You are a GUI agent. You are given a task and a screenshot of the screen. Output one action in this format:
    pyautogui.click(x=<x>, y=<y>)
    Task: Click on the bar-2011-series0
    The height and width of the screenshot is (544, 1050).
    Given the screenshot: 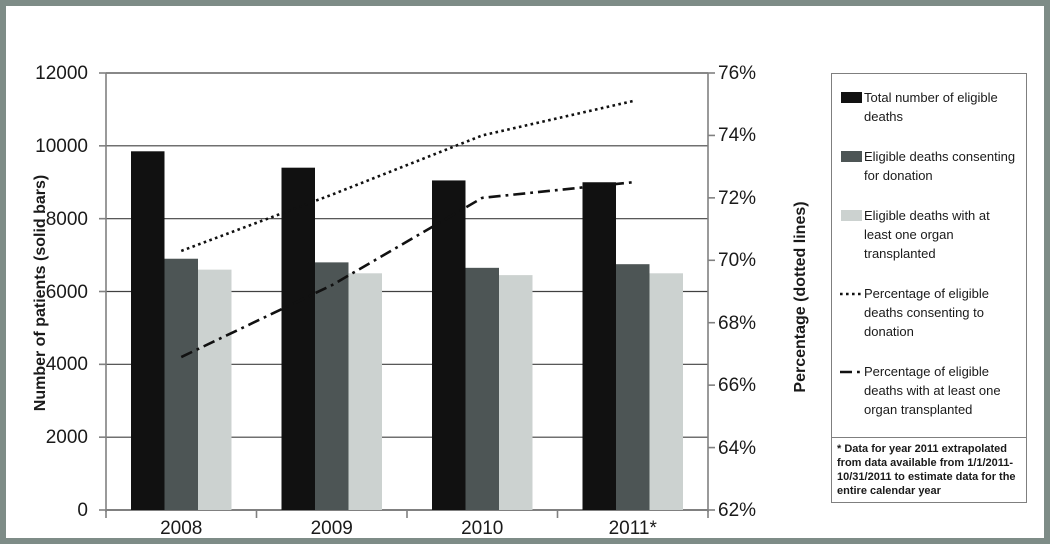 What is the action you would take?
    pyautogui.click(x=599, y=346)
    